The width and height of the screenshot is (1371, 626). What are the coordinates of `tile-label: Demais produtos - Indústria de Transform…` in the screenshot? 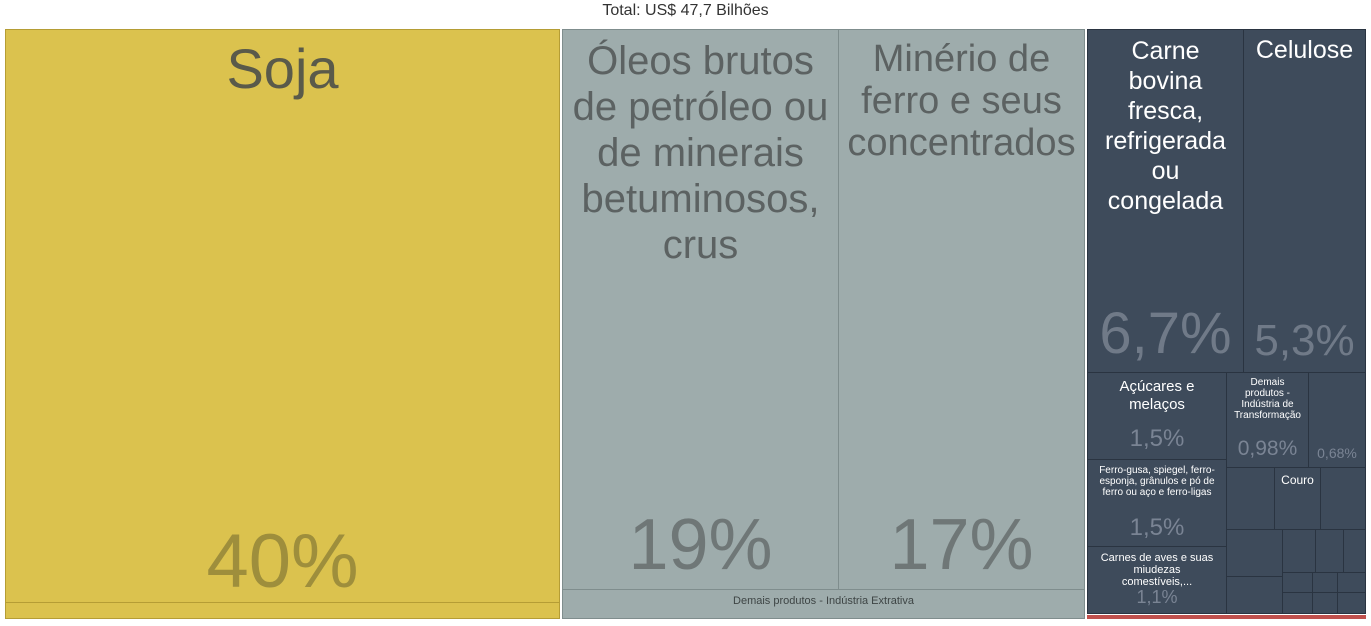 It's located at (1267, 399).